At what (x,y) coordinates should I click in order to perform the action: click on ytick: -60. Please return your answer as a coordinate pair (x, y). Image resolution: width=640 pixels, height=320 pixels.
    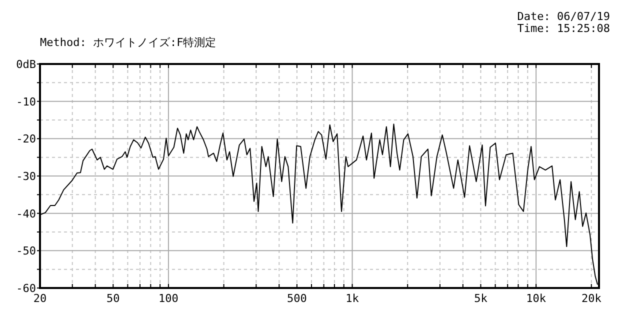
    Looking at the image, I should click on (26, 288).